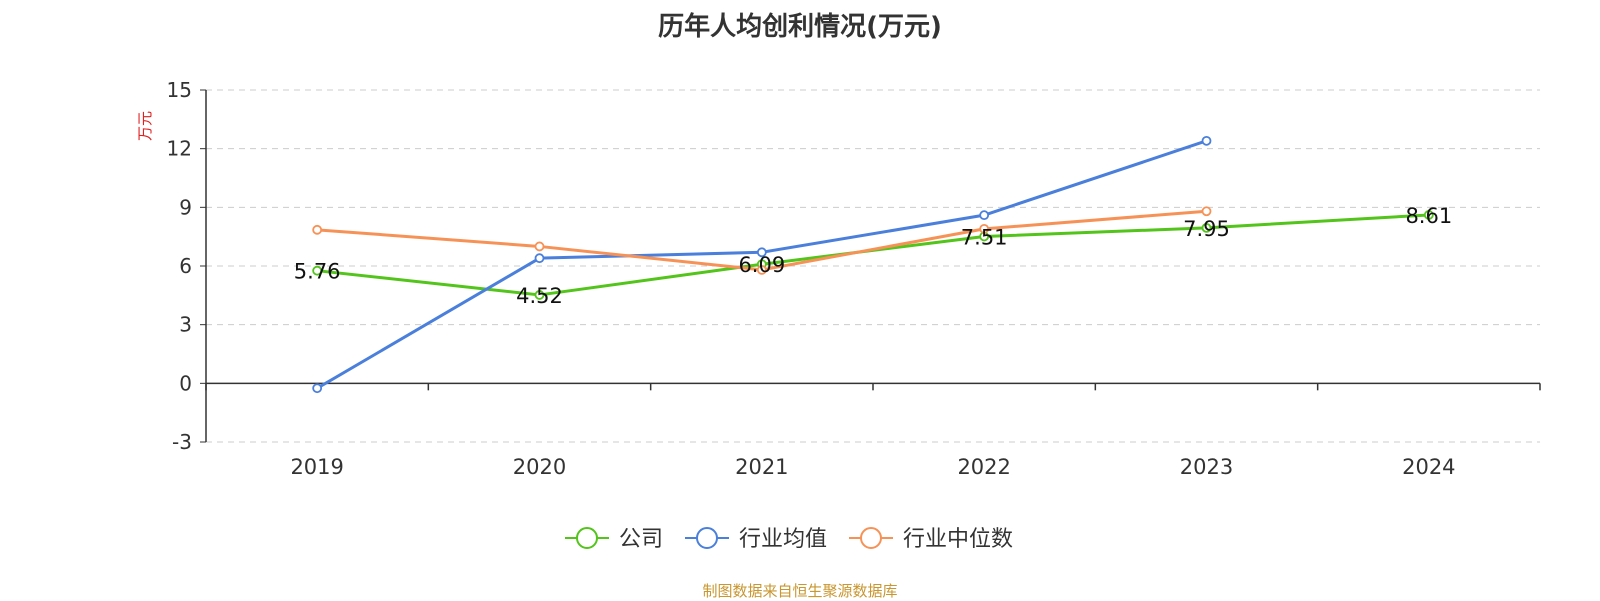 This screenshot has height=601, width=1600. I want to click on y-tick-label: 12, so click(179, 149).